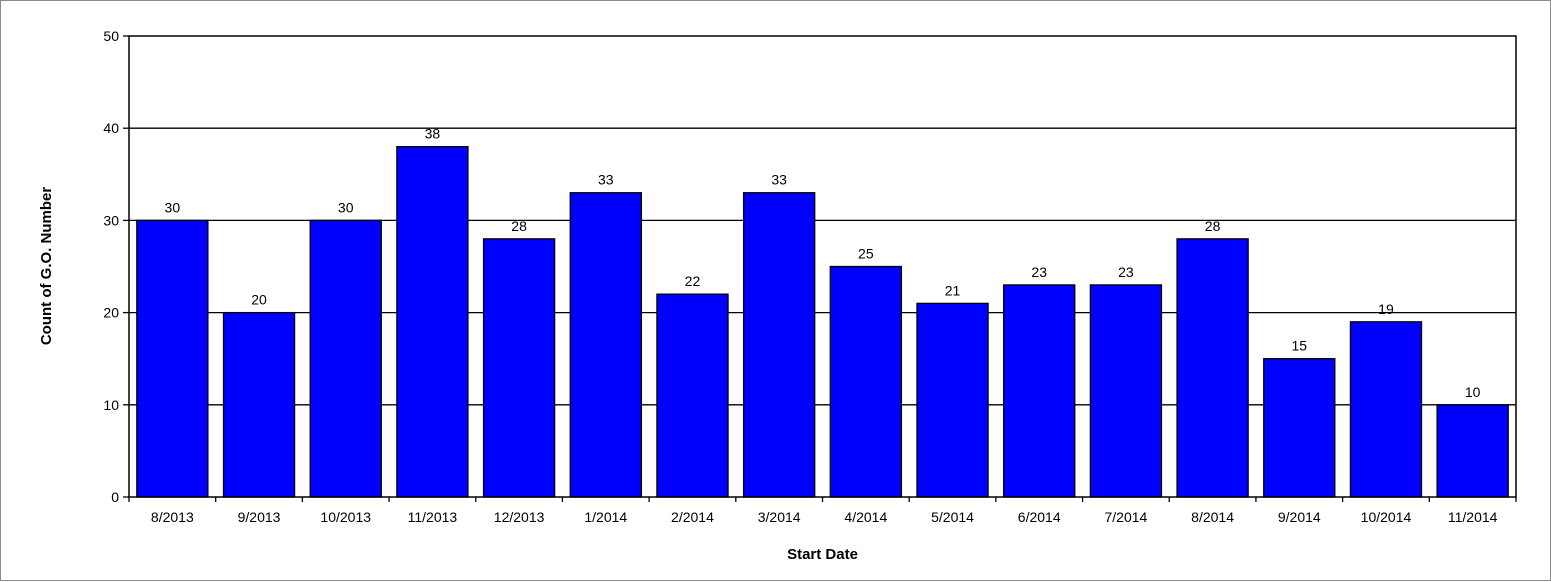 The height and width of the screenshot is (582, 1551). I want to click on y-tick-label: 10, so click(111, 405).